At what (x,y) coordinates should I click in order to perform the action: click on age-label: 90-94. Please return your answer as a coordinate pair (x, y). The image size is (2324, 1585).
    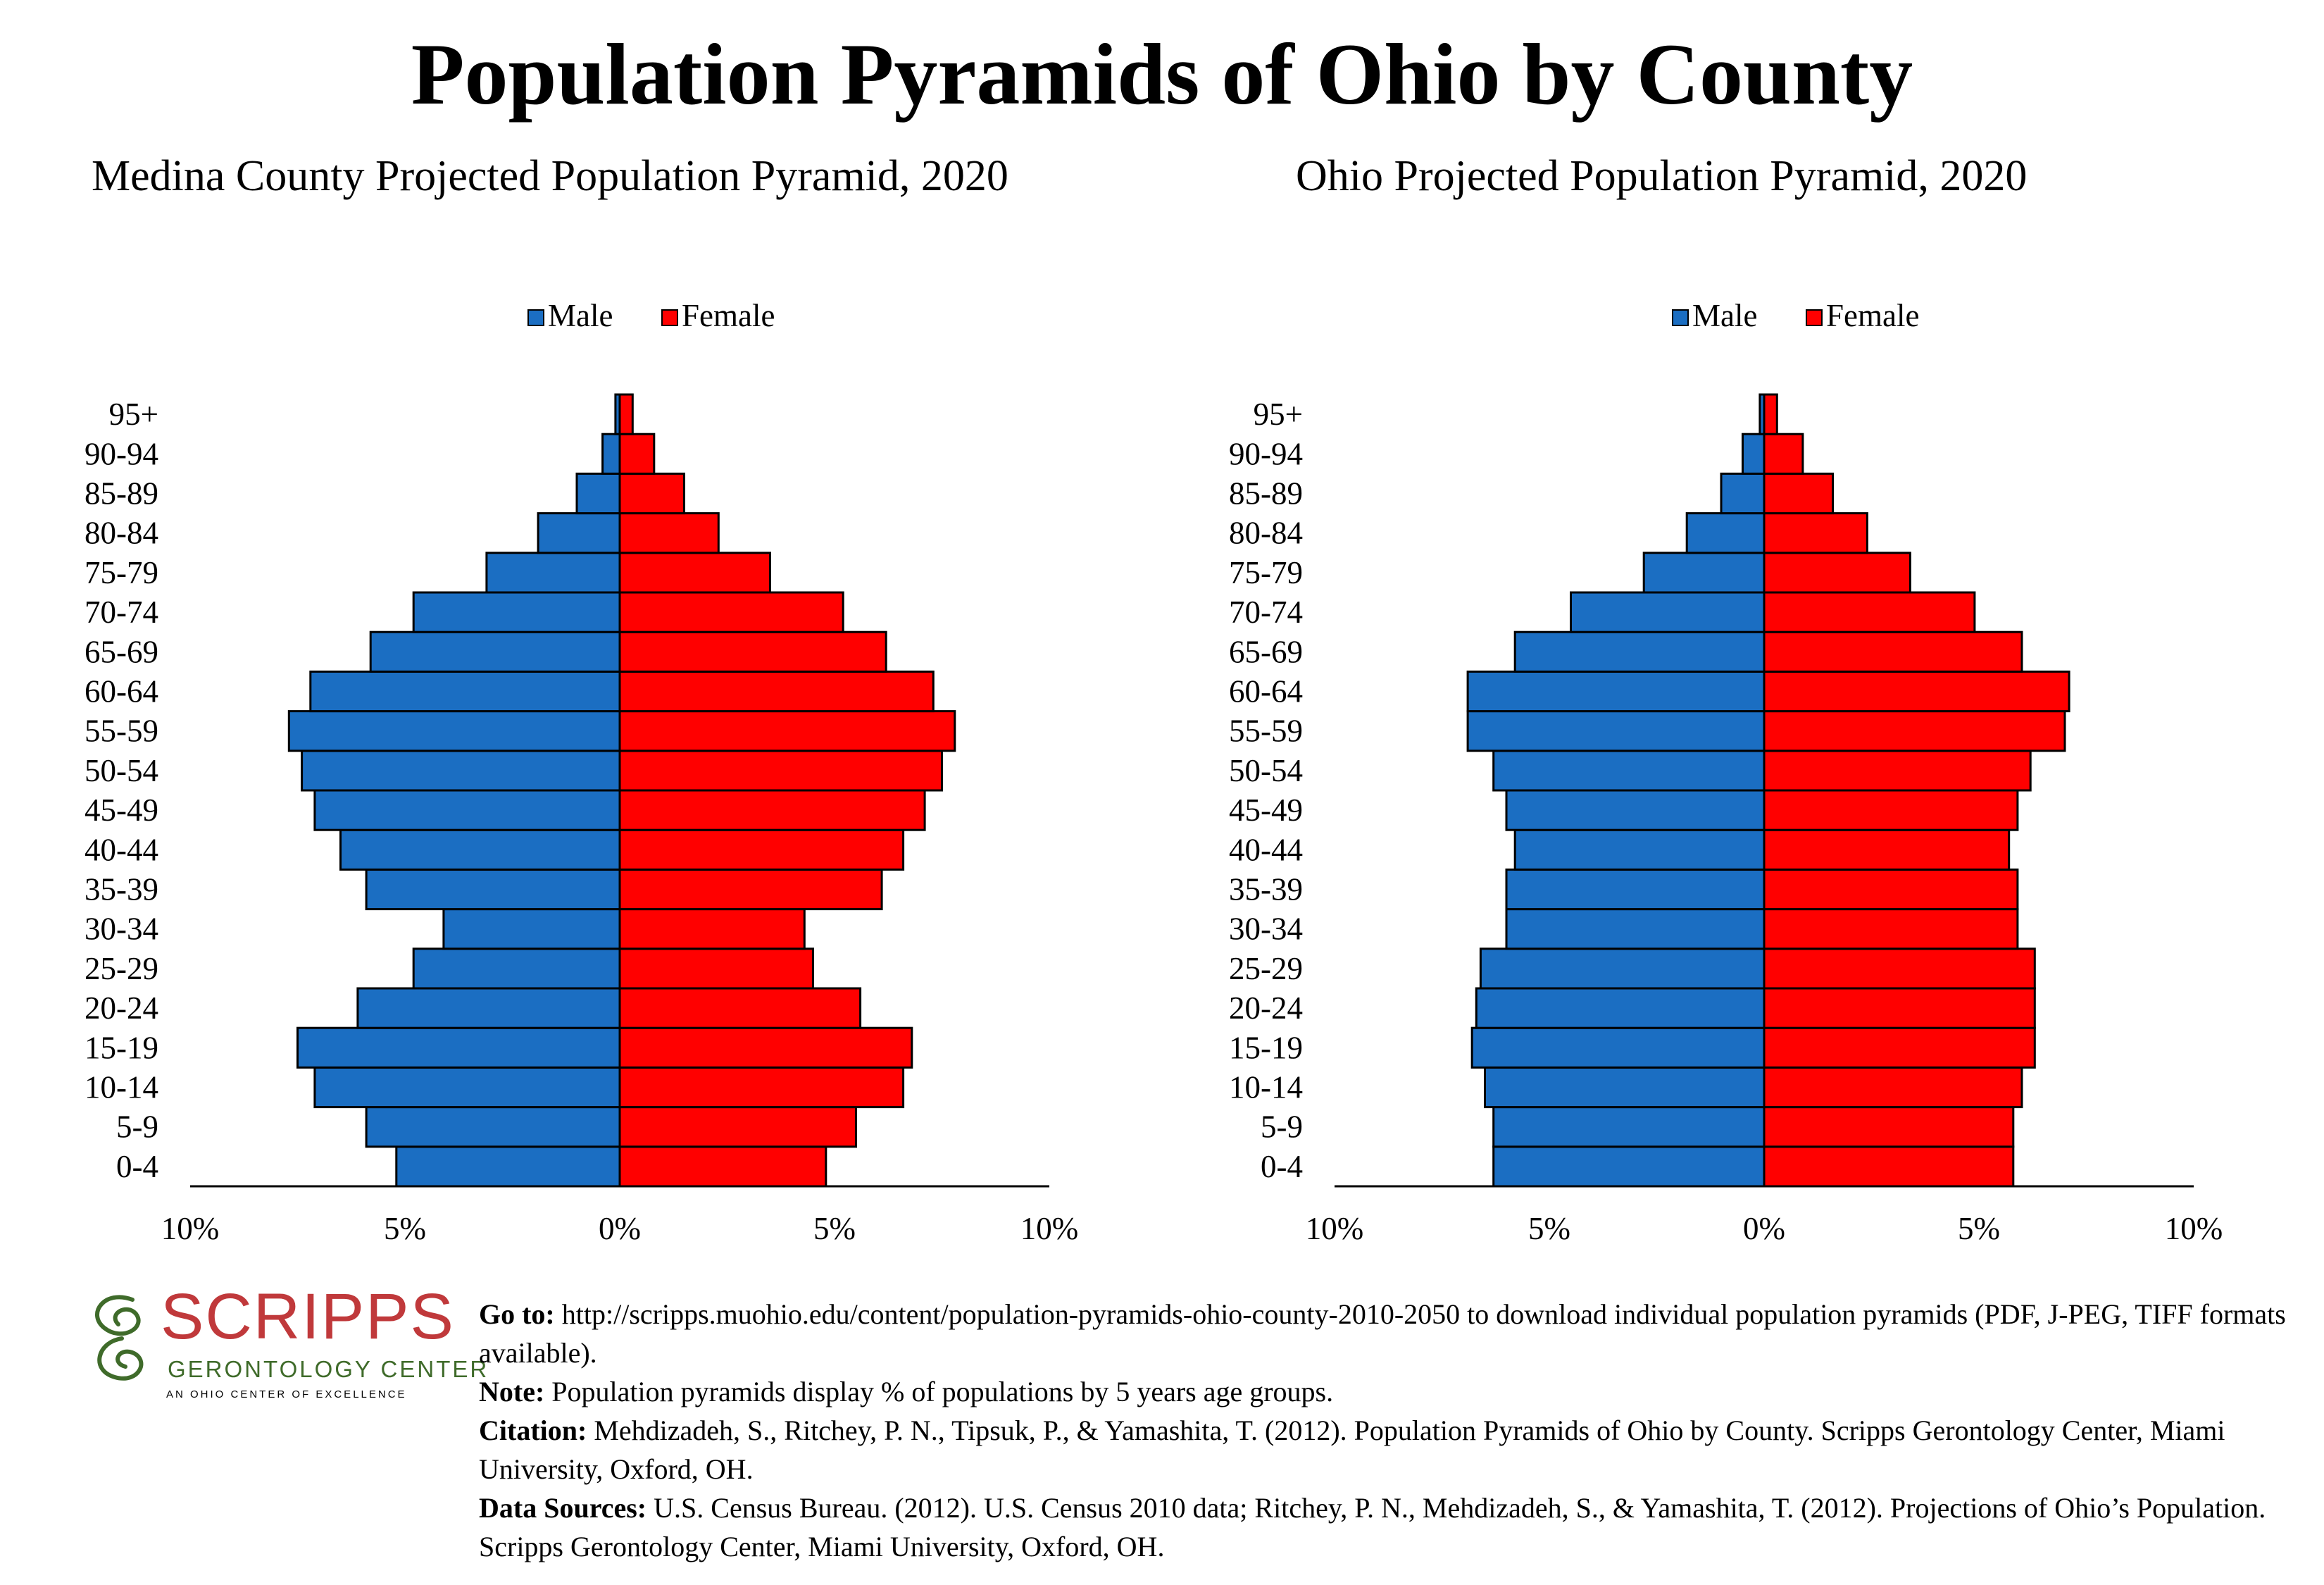
    Looking at the image, I should click on (121, 453).